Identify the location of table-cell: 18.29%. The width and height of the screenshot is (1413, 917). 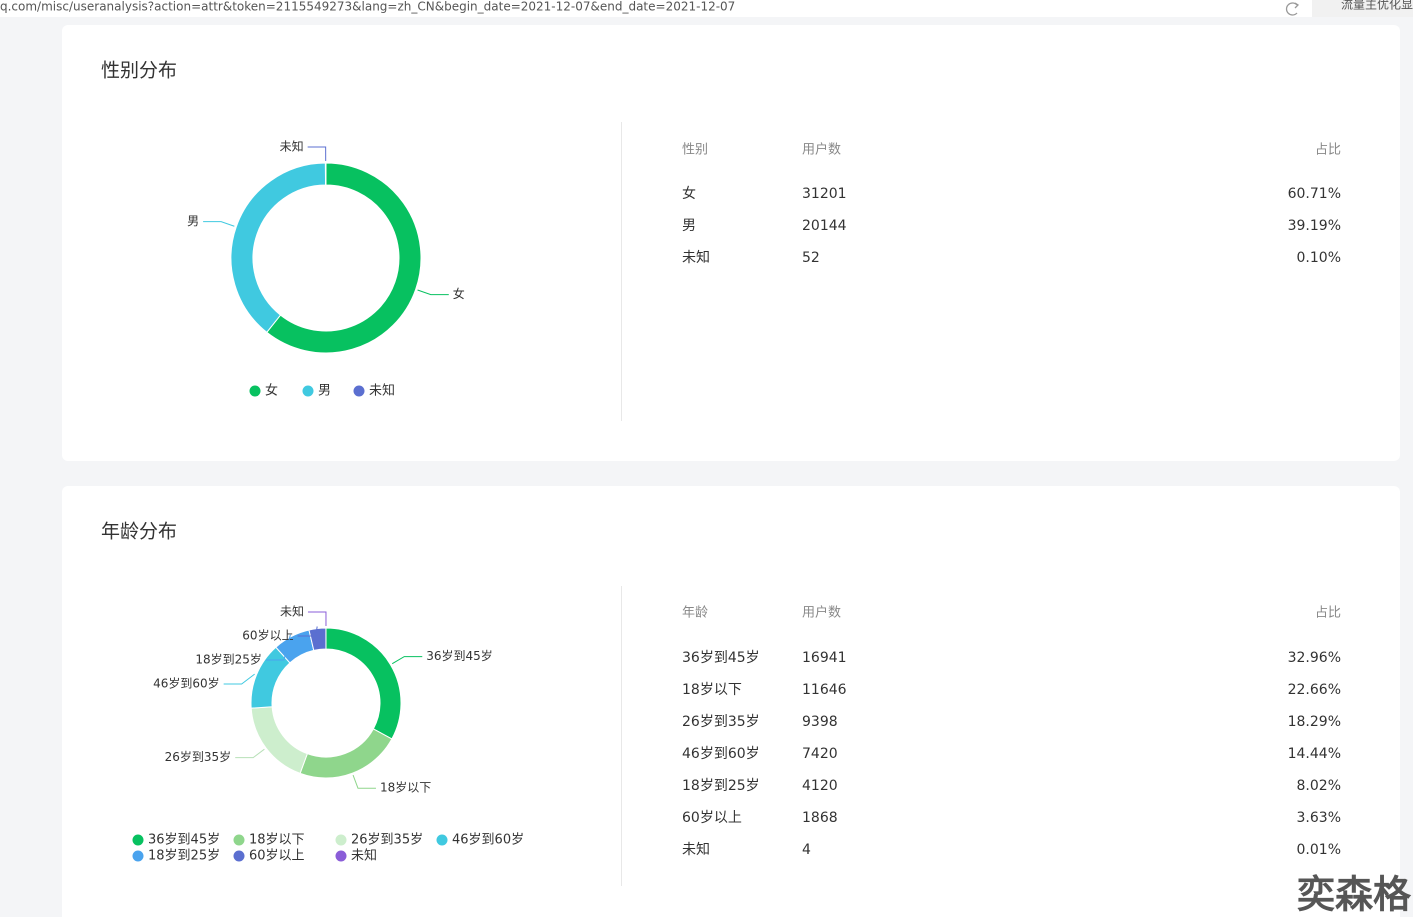
(1314, 722).